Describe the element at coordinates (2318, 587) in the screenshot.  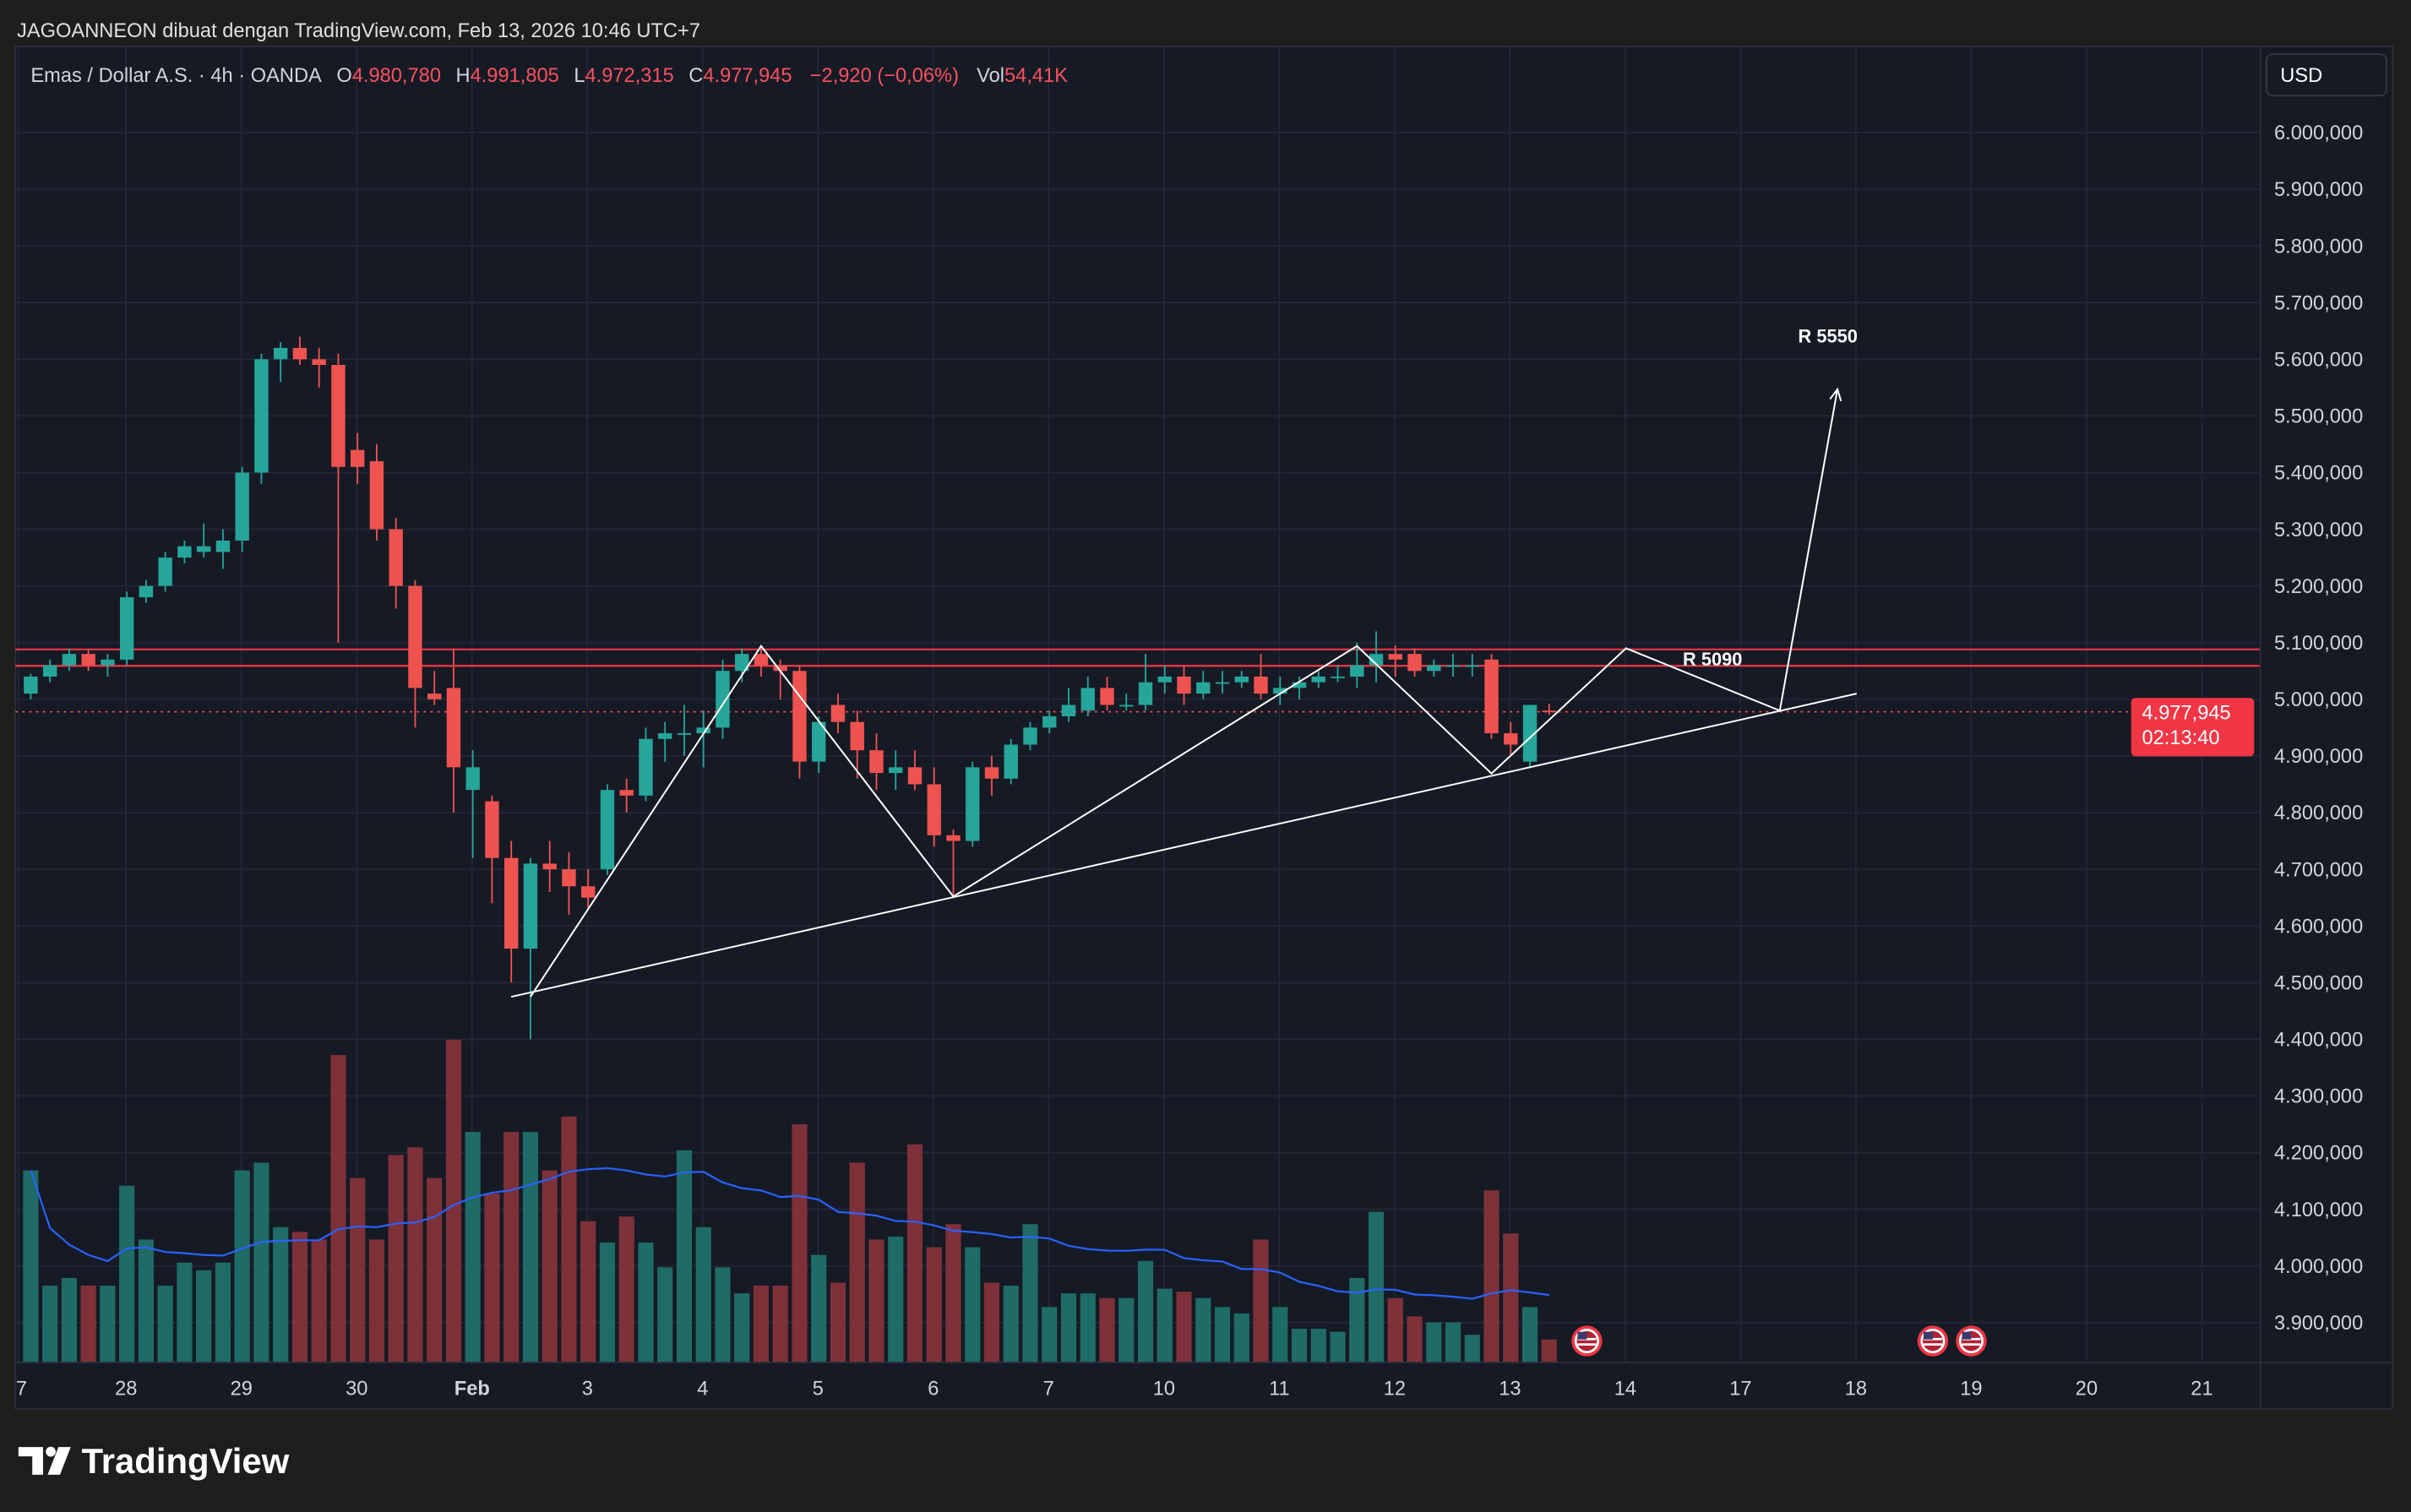
I see `y-tick-label: 5.200,000` at that location.